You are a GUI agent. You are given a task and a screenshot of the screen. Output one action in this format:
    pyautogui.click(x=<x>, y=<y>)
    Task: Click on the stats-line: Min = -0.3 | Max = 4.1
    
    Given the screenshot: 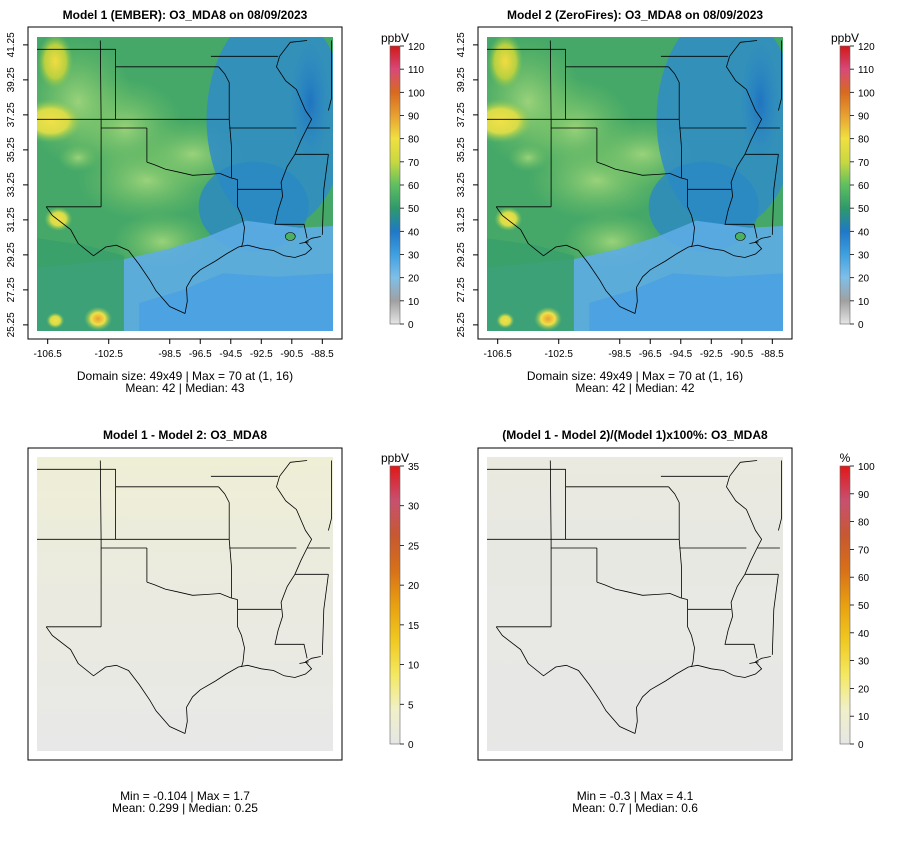 What is the action you would take?
    pyautogui.click(x=635, y=796)
    